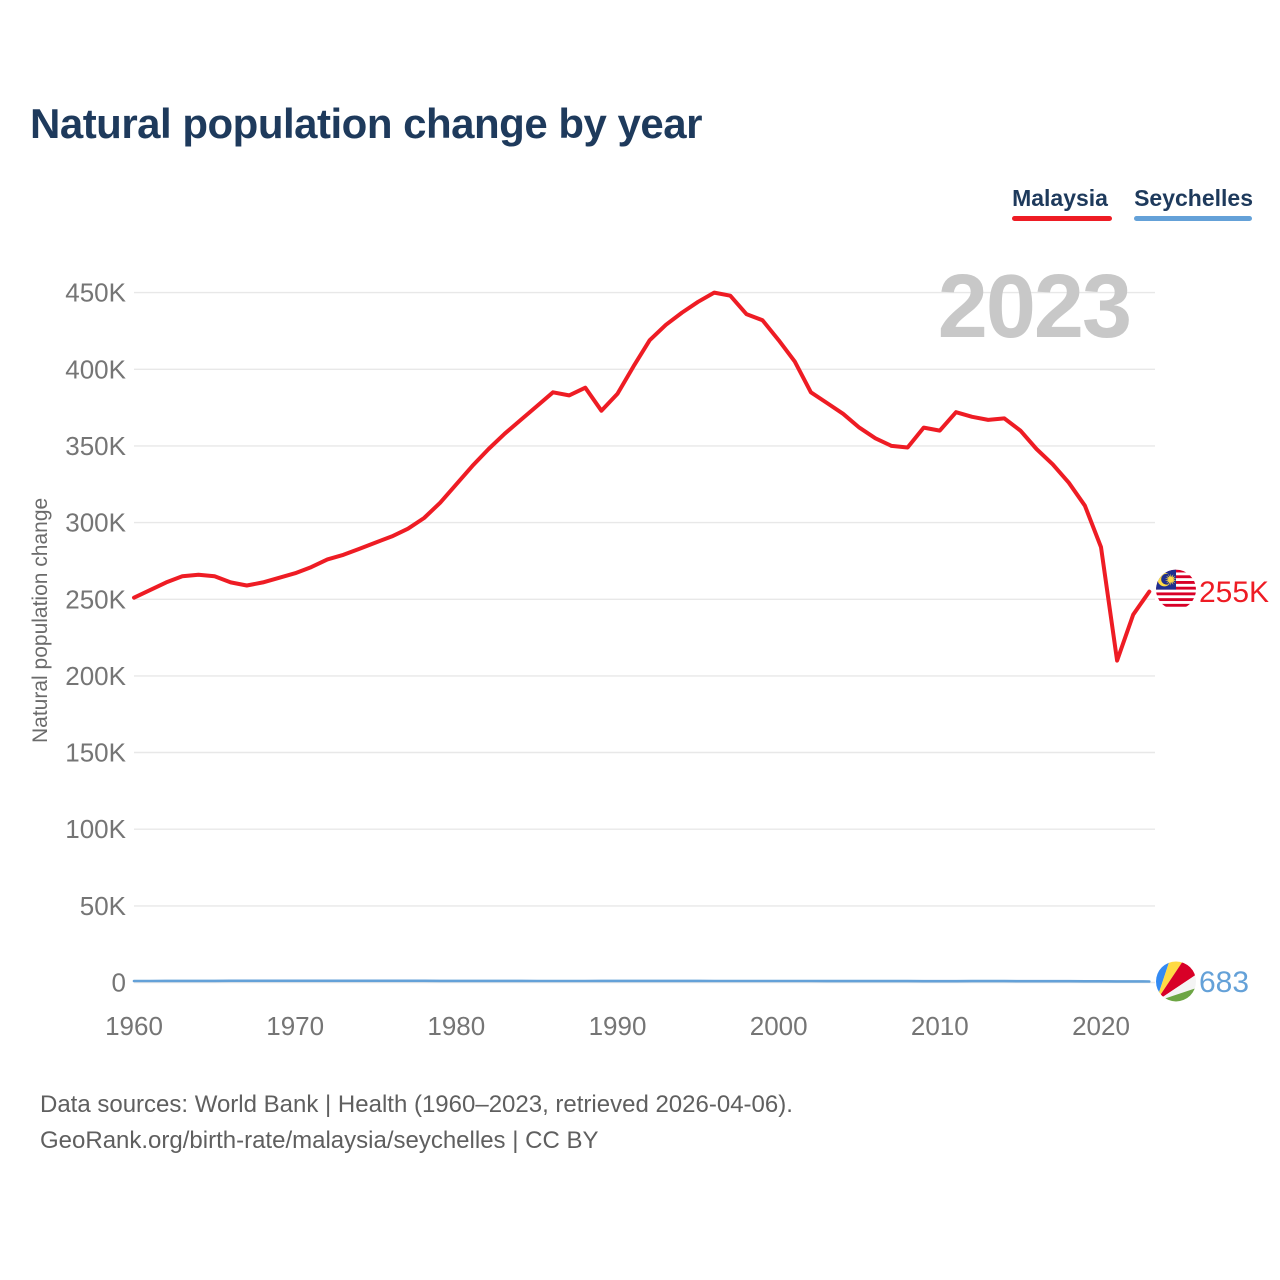 Image resolution: width=1280 pixels, height=1280 pixels. I want to click on x-tick-label: 2010, so click(940, 1026).